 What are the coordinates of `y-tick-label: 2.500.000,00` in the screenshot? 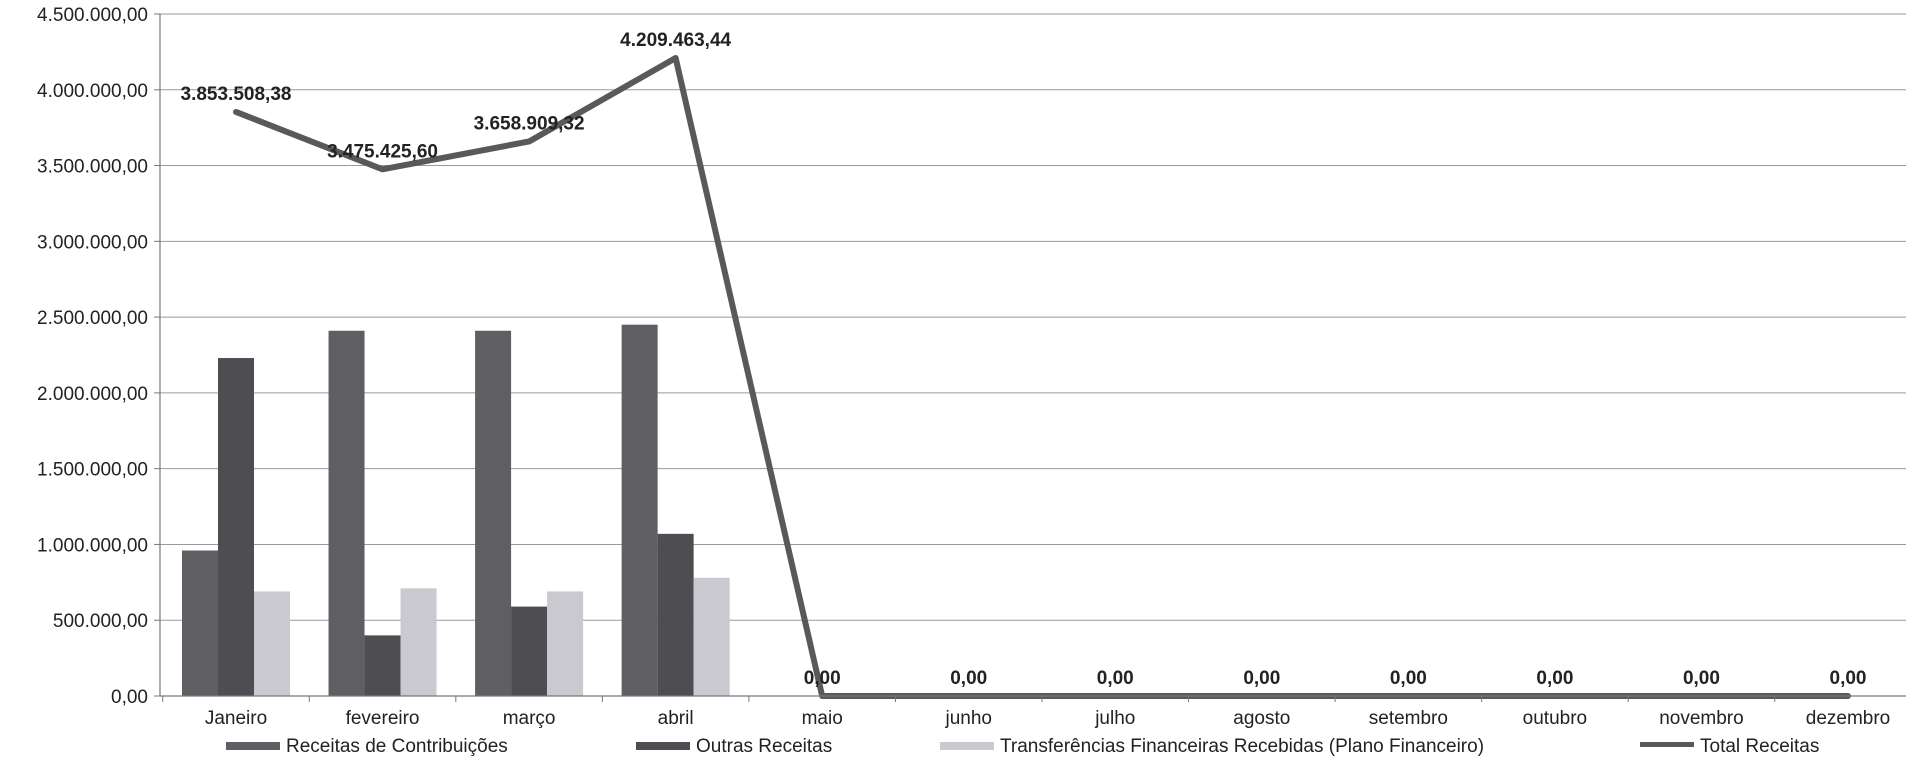 It's located at (92, 318).